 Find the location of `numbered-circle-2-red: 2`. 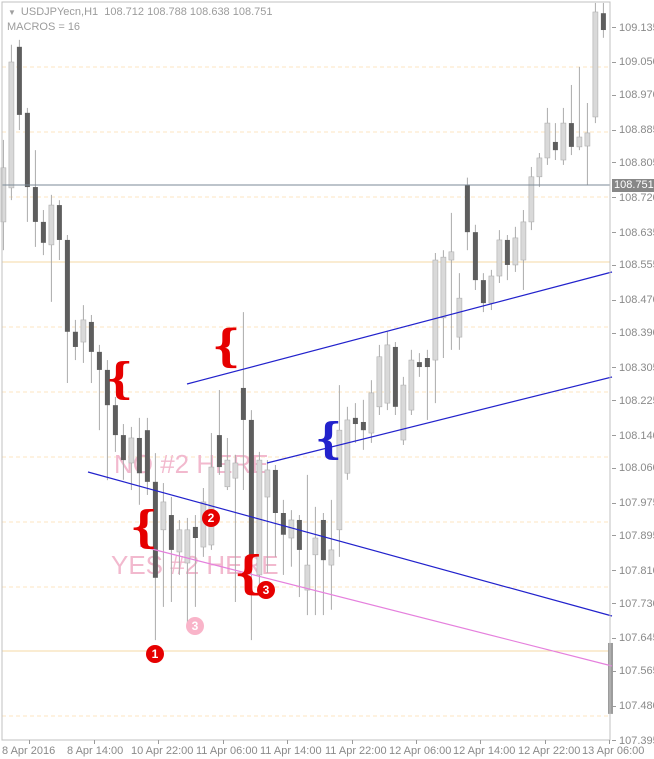

numbered-circle-2-red: 2 is located at coordinates (211, 518).